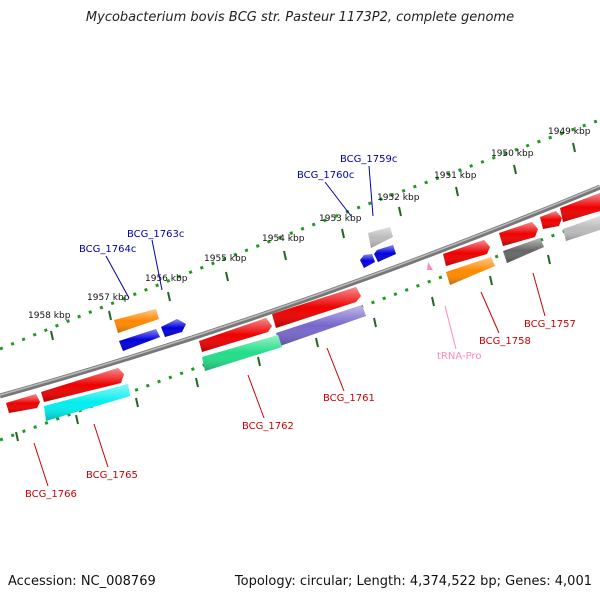 The width and height of the screenshot is (600, 600). What do you see at coordinates (268, 426) in the screenshot?
I see `label-BCG_1762: BCG_1762` at bounding box center [268, 426].